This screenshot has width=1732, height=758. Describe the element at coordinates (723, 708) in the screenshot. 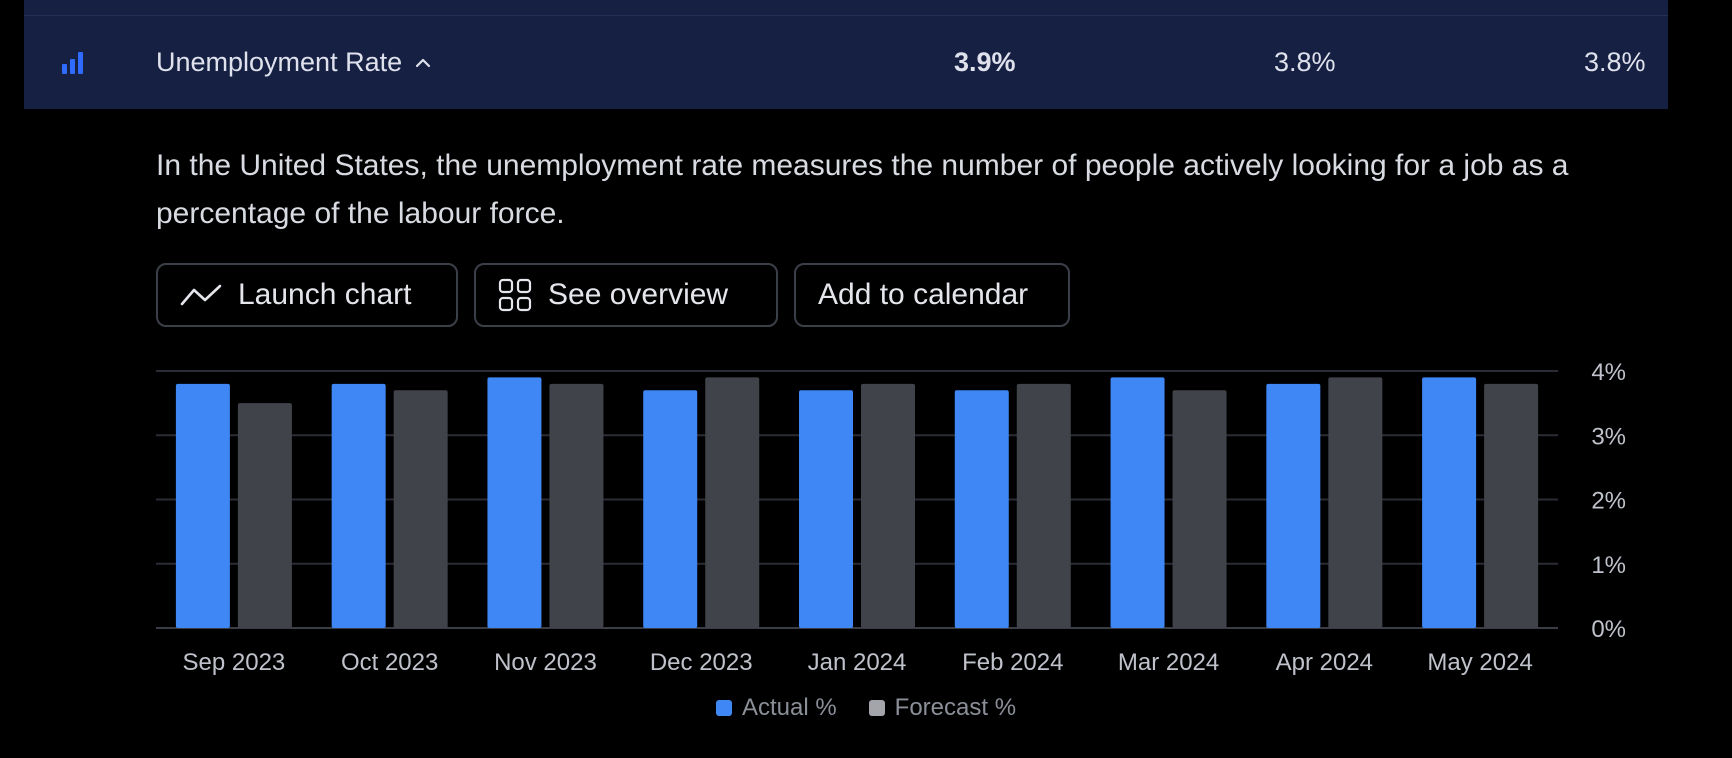

I see `legend-swatch-actual` at that location.